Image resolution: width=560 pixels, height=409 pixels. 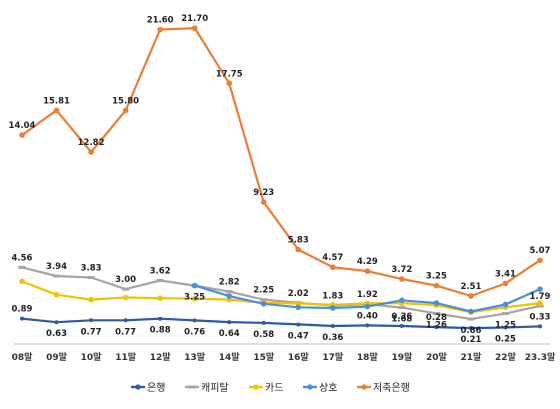 I want to click on x-tick-label: 20말, so click(x=437, y=357).